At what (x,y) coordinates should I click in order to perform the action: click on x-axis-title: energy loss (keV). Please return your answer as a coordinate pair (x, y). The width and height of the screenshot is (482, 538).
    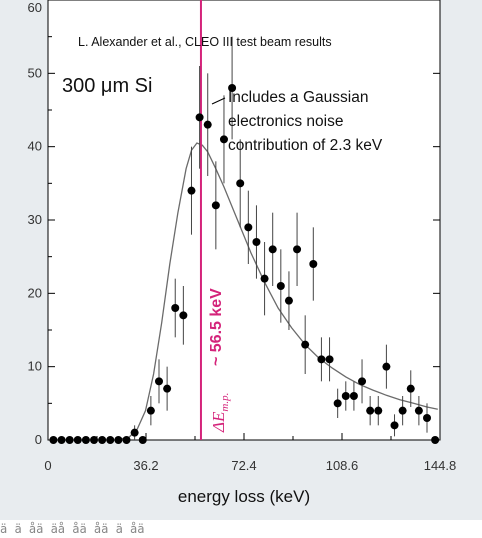
    Looking at the image, I should click on (244, 496).